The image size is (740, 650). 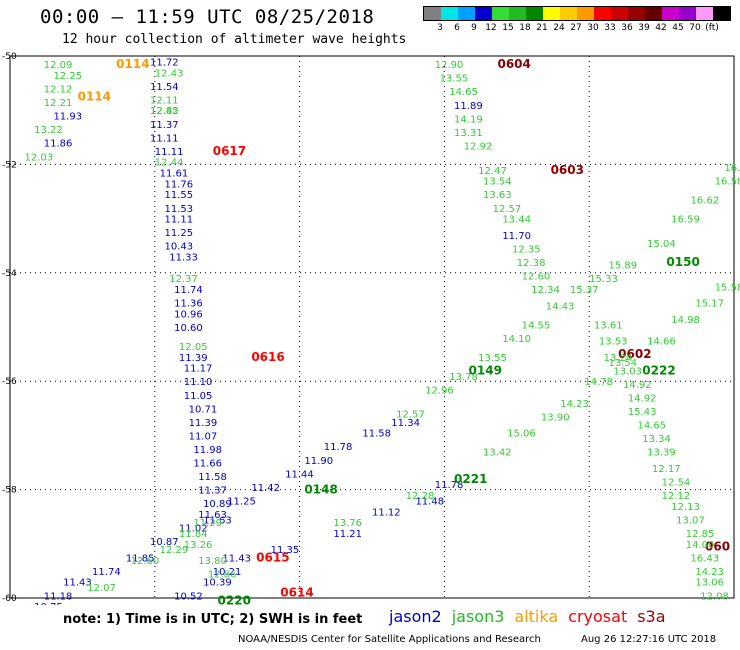 What do you see at coordinates (188, 304) in the screenshot?
I see `wave-height-value: 11.36` at bounding box center [188, 304].